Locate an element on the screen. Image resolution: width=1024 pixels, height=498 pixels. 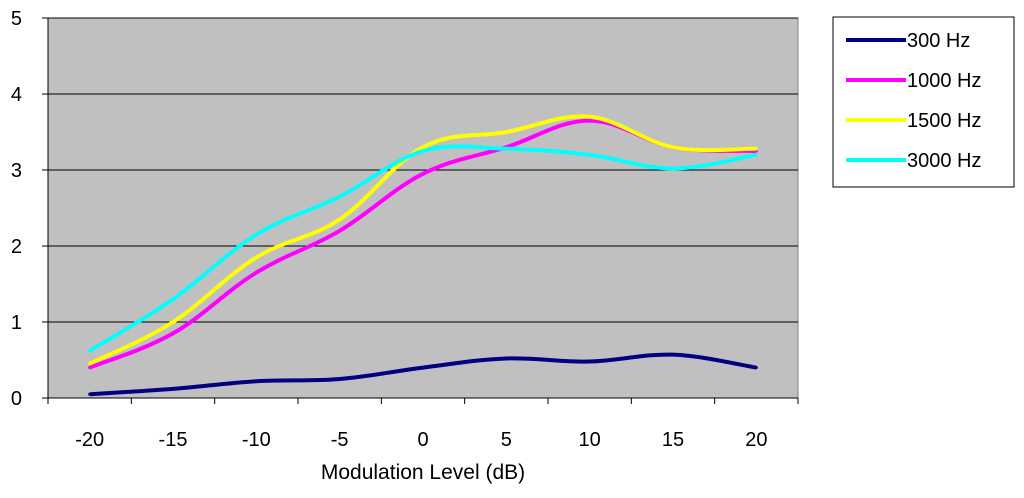
y-tick-label-5: 5 is located at coordinates (16, 19).